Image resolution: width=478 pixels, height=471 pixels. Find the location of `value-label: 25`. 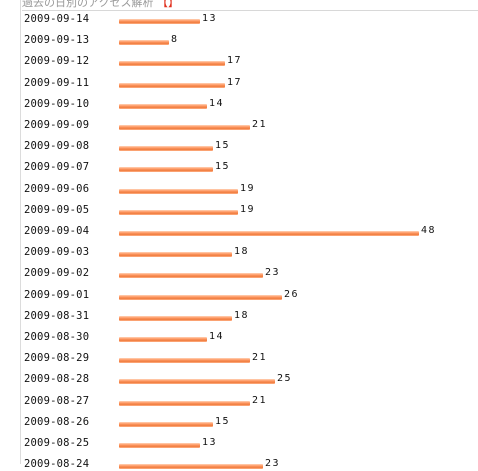

value-label: 25 is located at coordinates (285, 379).